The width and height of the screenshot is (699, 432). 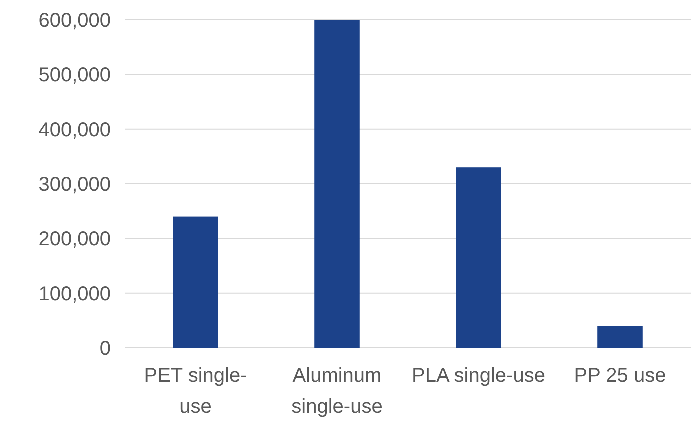 I want to click on y-tick-label: 0, so click(x=105, y=349).